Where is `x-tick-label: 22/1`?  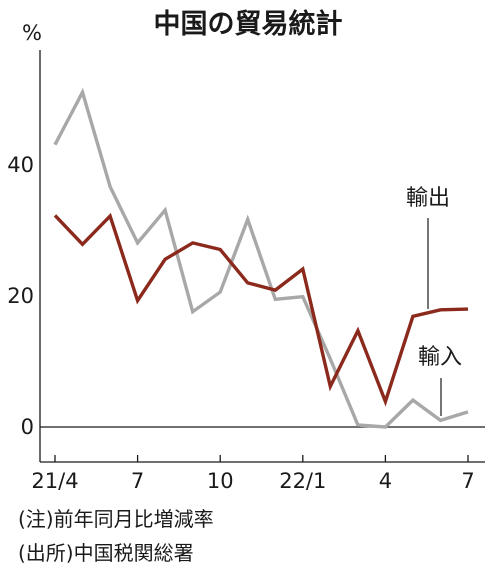
x-tick-label: 22/1 is located at coordinates (302, 481).